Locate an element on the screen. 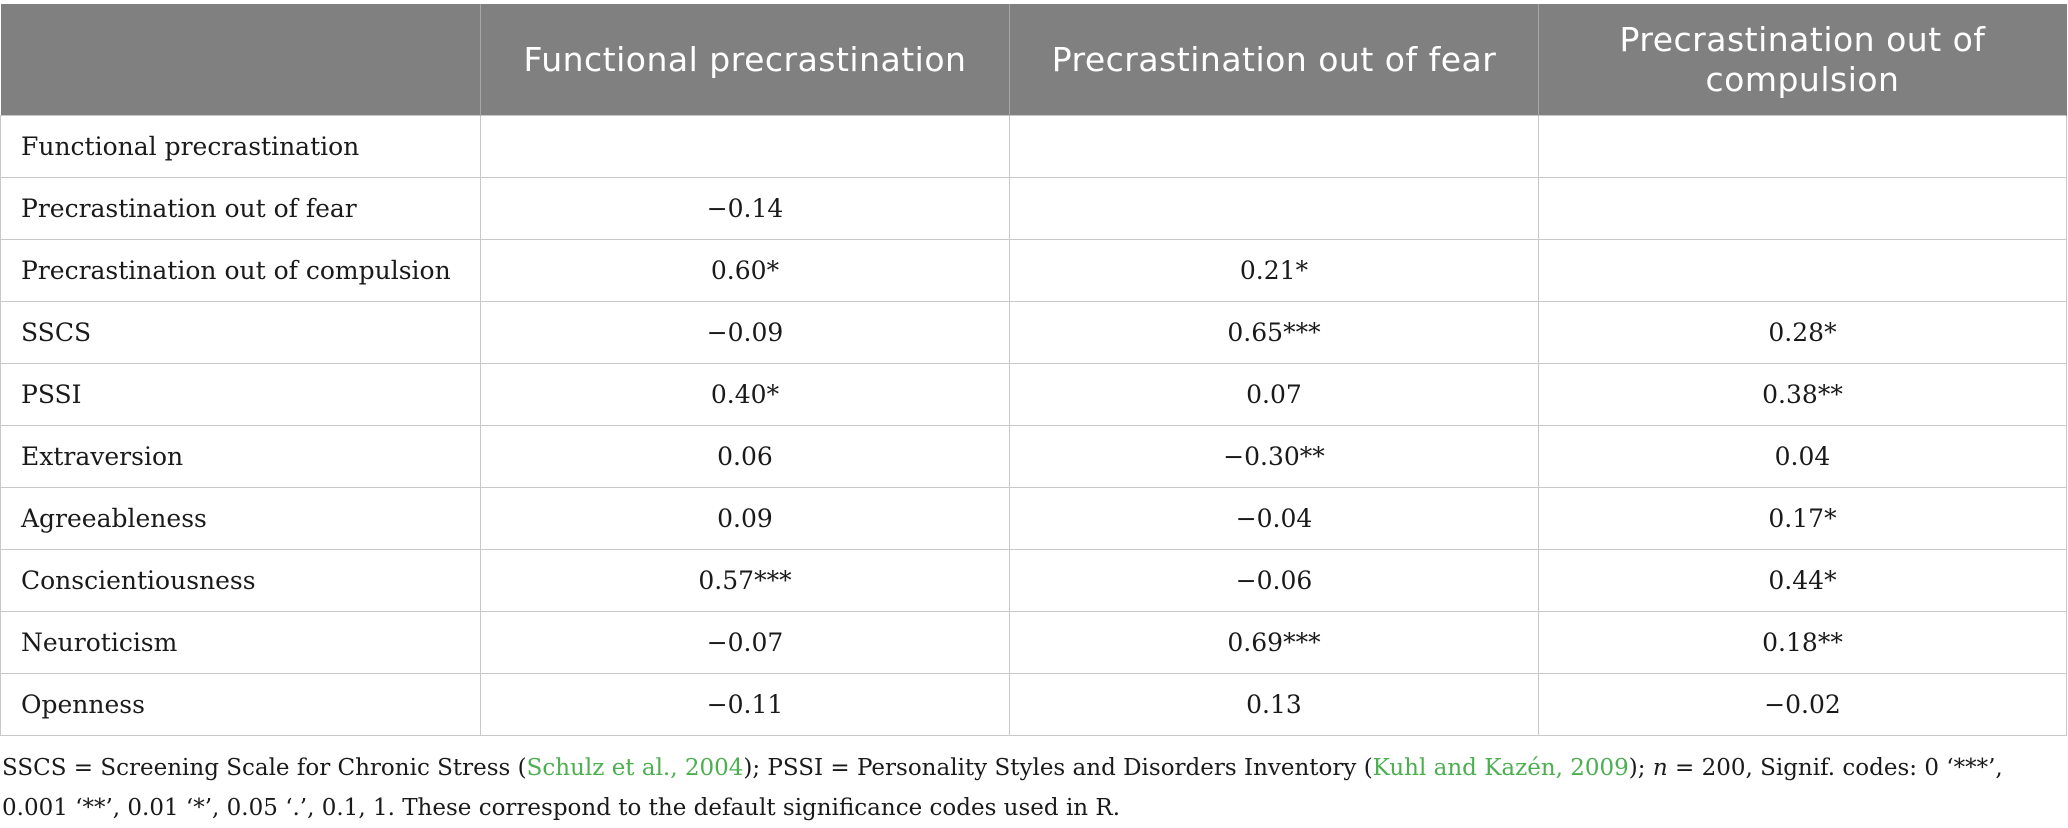  row-label: Openness is located at coordinates (240, 704).